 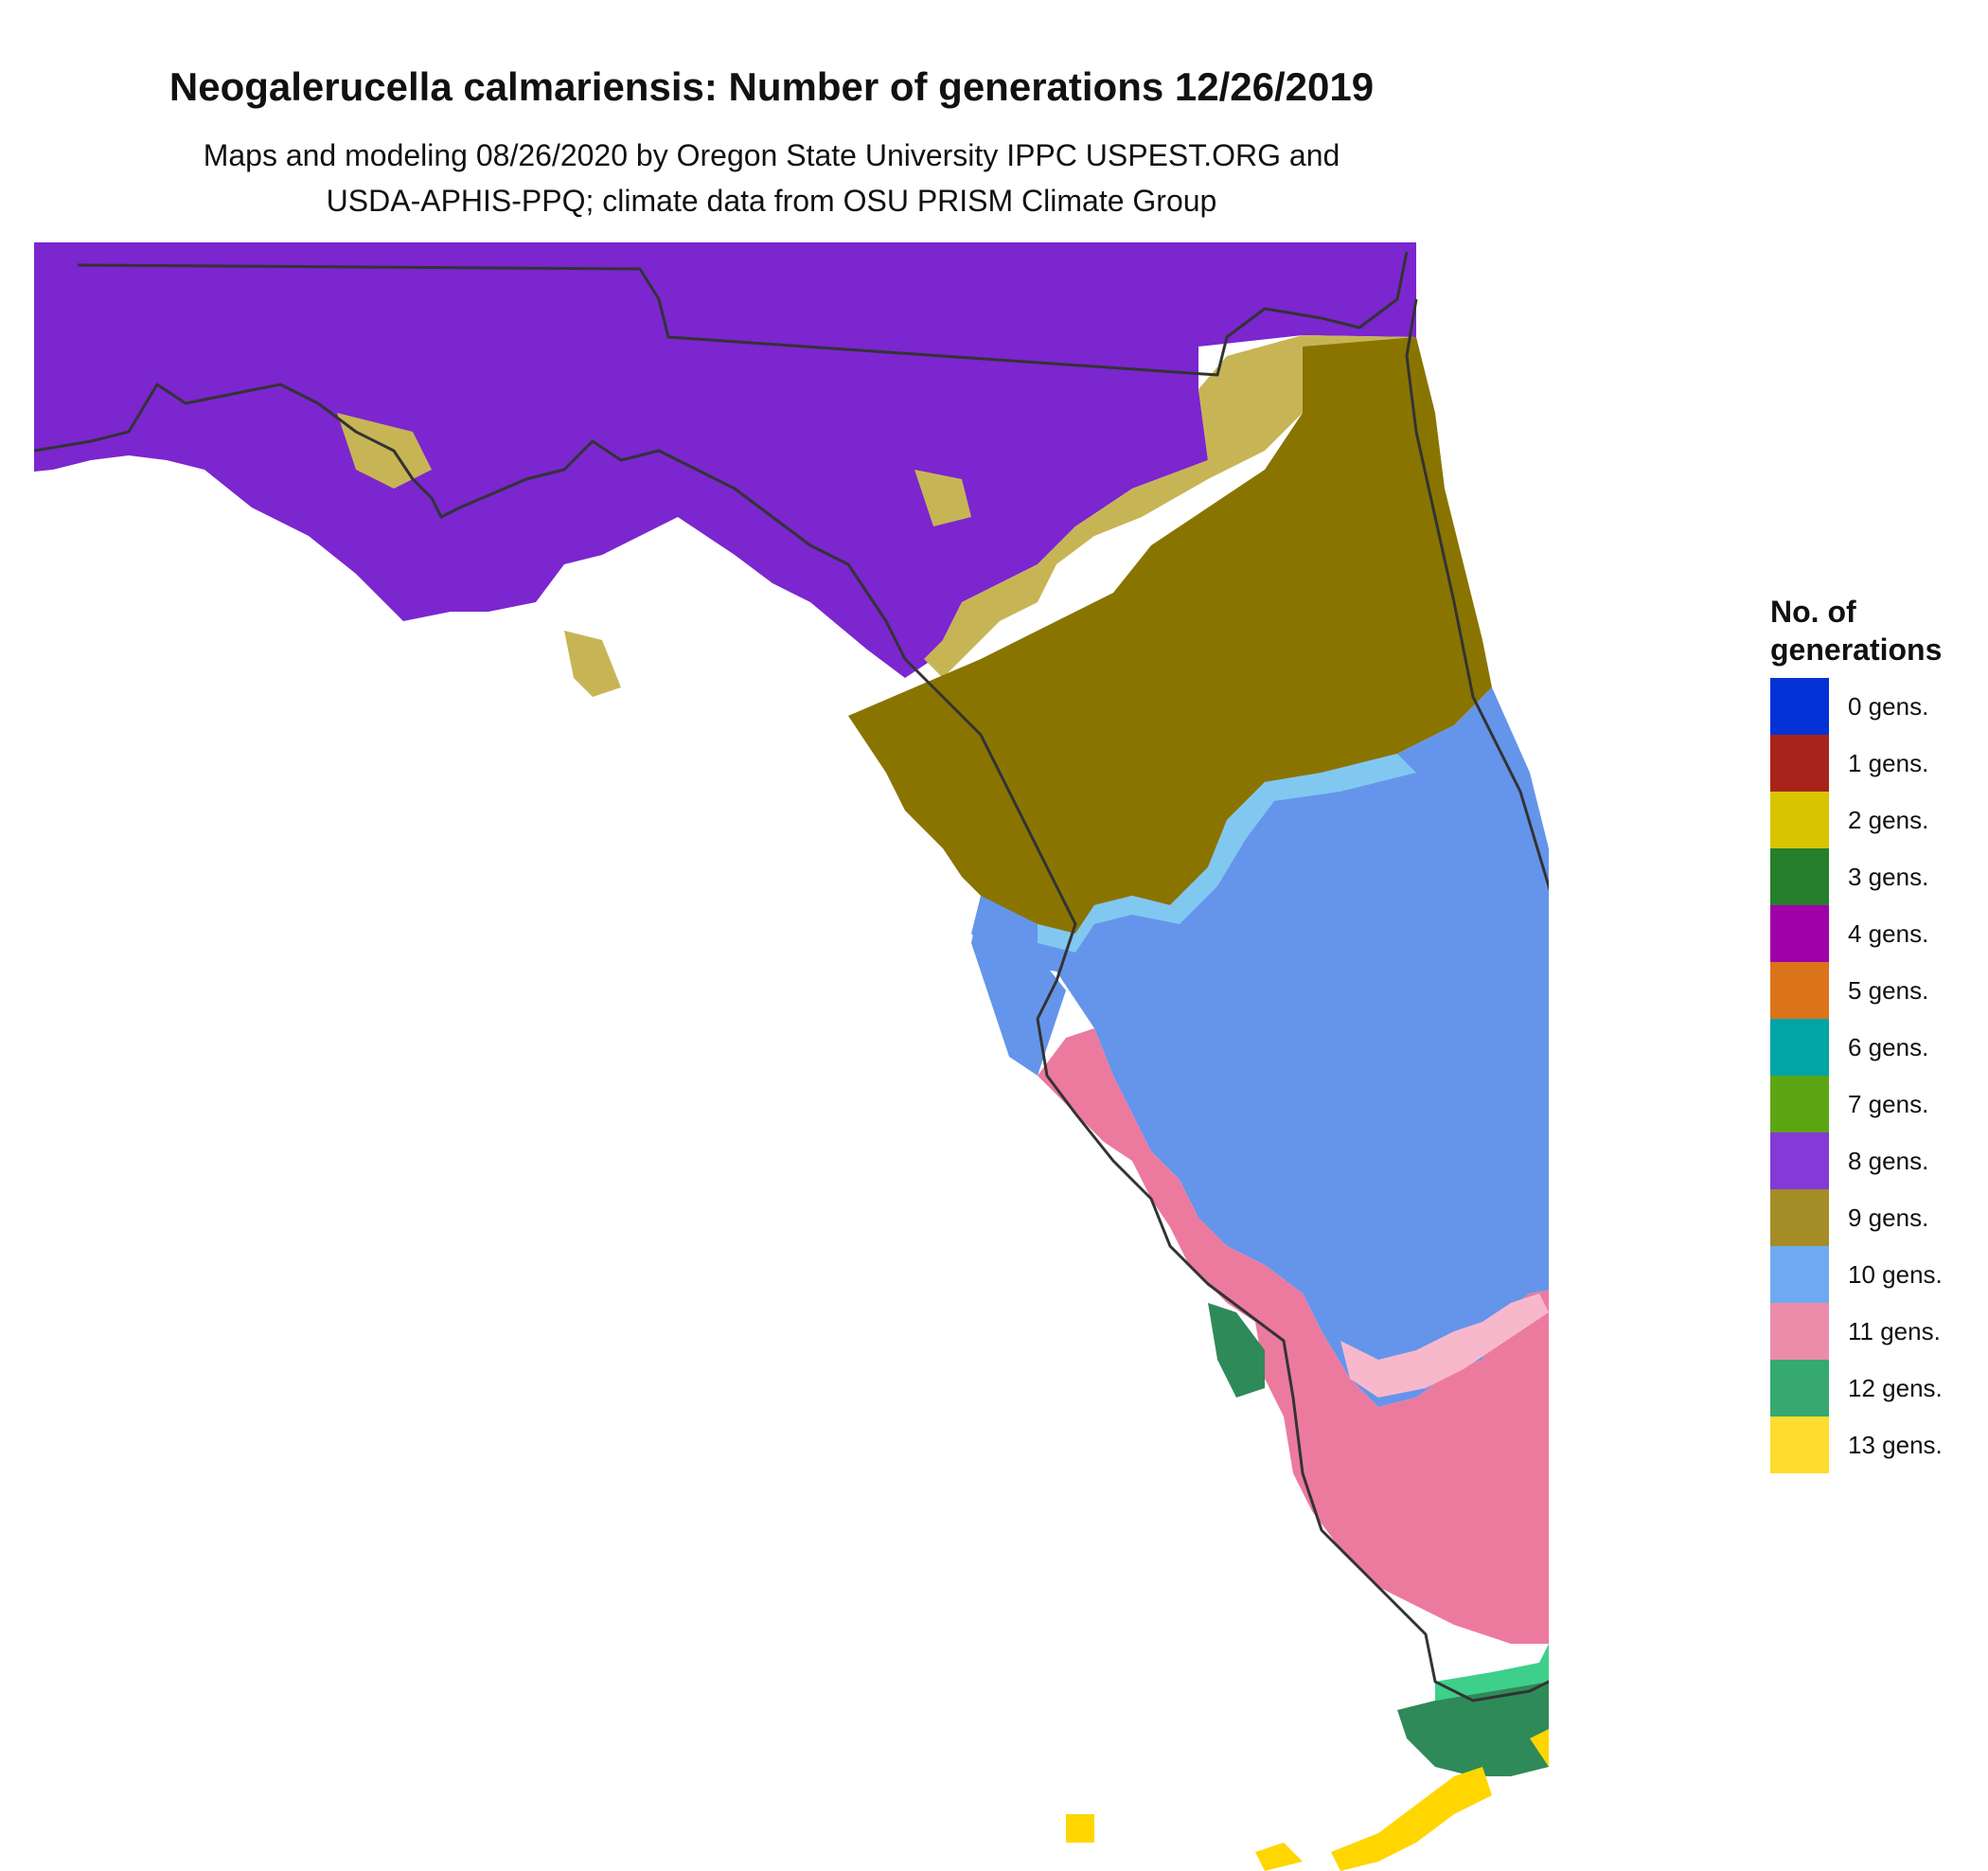 What do you see at coordinates (1888, 1103) in the screenshot?
I see `legend-label: 7 gens.` at bounding box center [1888, 1103].